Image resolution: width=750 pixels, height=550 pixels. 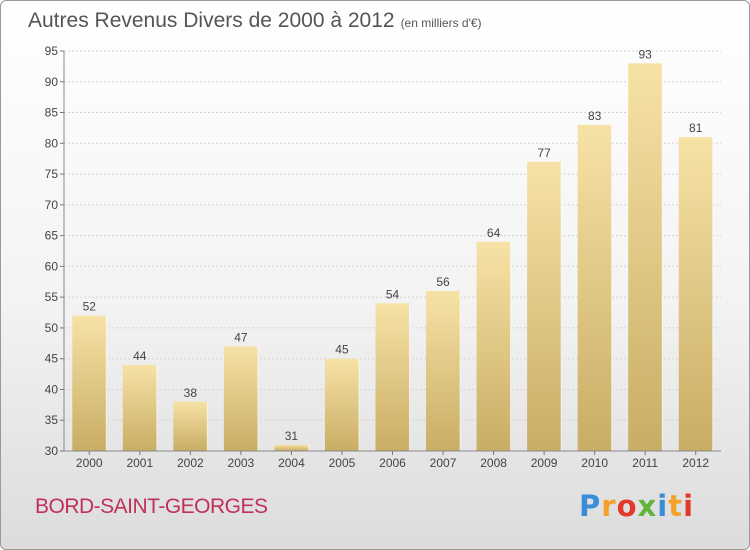 What do you see at coordinates (443, 371) in the screenshot?
I see `bar-2007` at bounding box center [443, 371].